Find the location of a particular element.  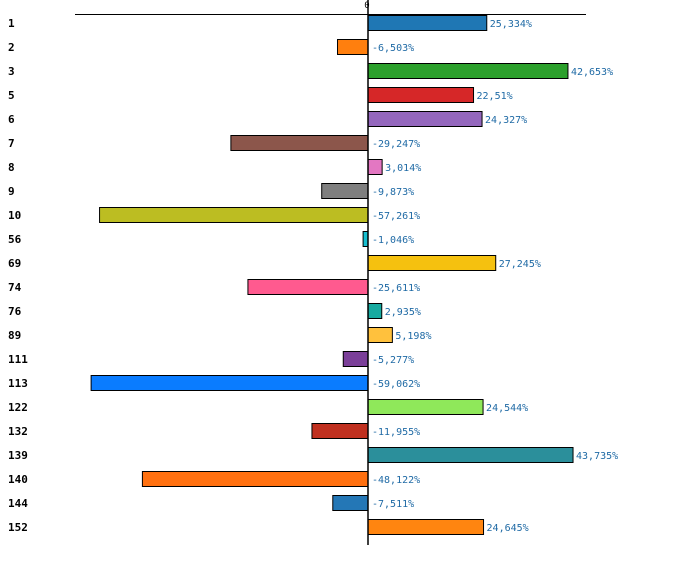

category-label: 144 is located at coordinates (18, 503).